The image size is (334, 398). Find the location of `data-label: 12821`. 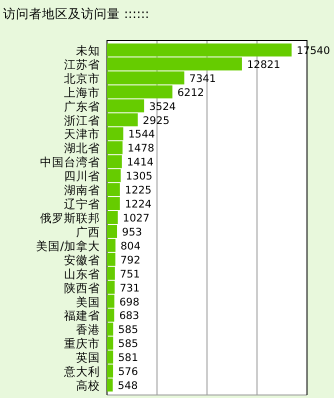

data-label: 12821 is located at coordinates (263, 64).